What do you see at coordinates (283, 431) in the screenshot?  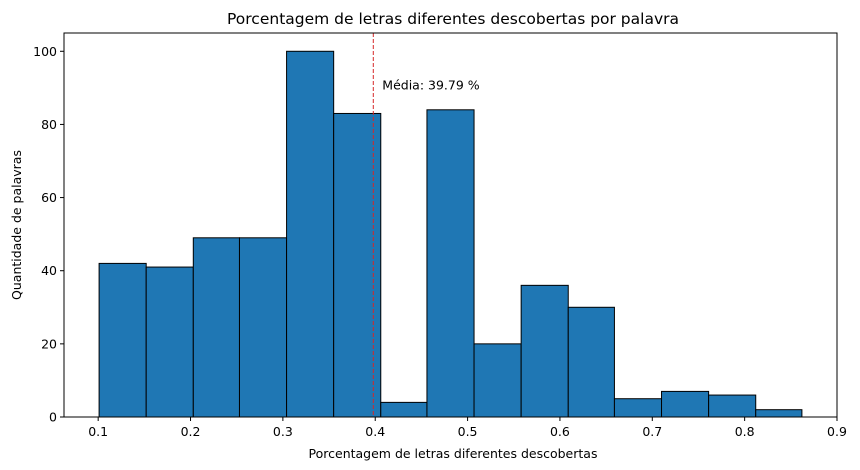 I see `x-tick-label: 0.3` at bounding box center [283, 431].